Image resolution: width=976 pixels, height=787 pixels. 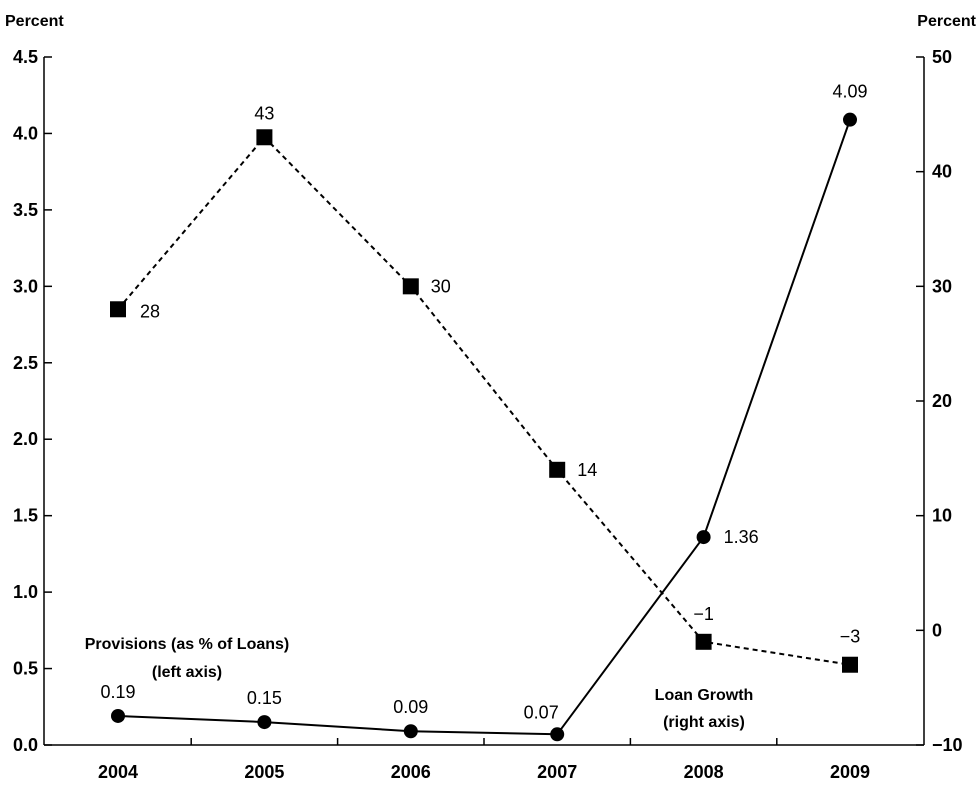 I want to click on provisions-data-label: 0.15, so click(x=264, y=698).